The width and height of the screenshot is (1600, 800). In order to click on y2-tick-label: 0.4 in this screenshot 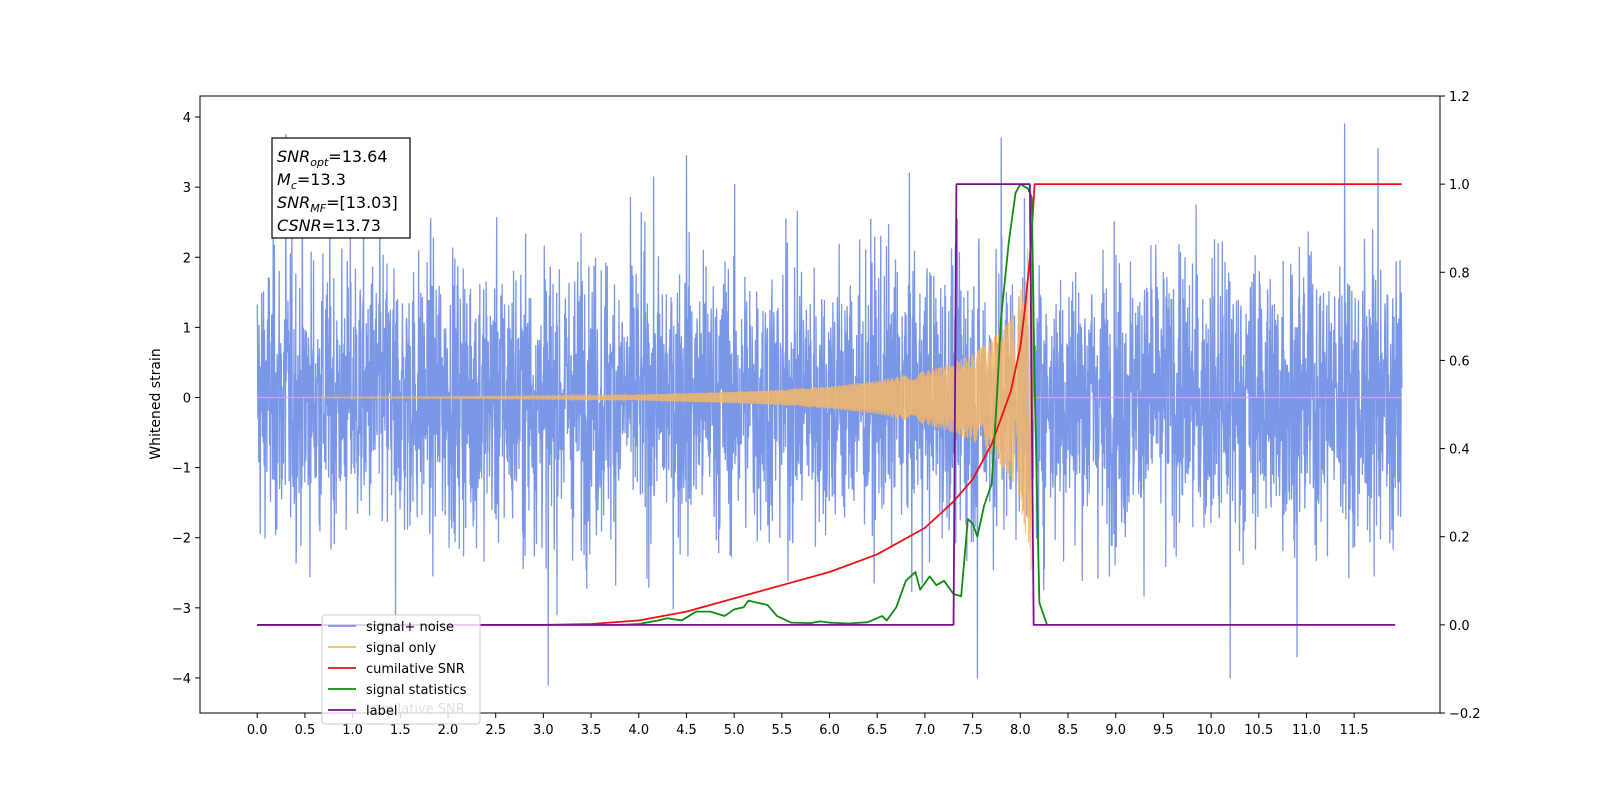, I will do `click(1459, 450)`.